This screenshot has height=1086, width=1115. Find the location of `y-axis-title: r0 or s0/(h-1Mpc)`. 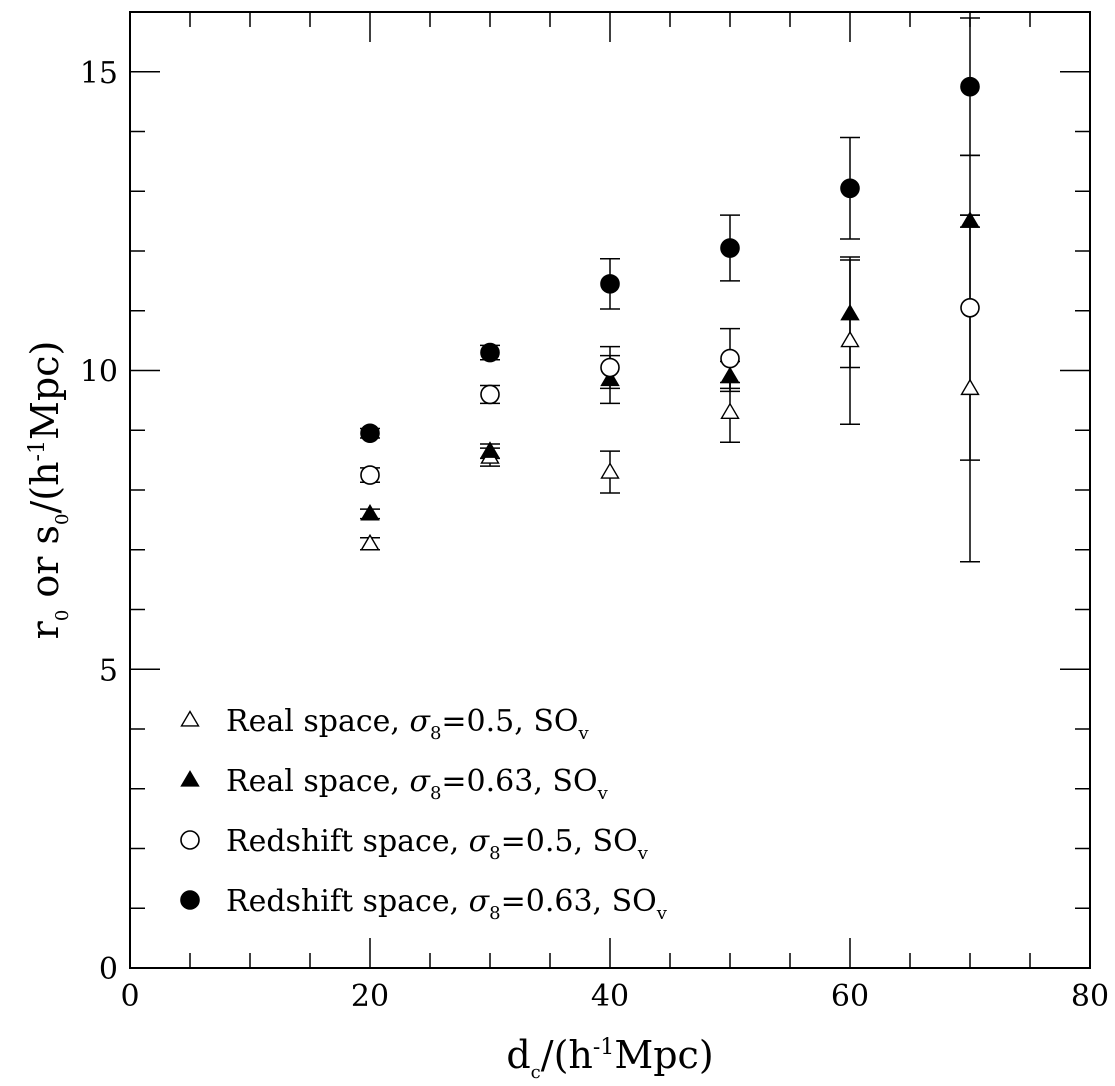

y-axis-title: r0 or s0/(h-1Mpc) is located at coordinates (48, 490).